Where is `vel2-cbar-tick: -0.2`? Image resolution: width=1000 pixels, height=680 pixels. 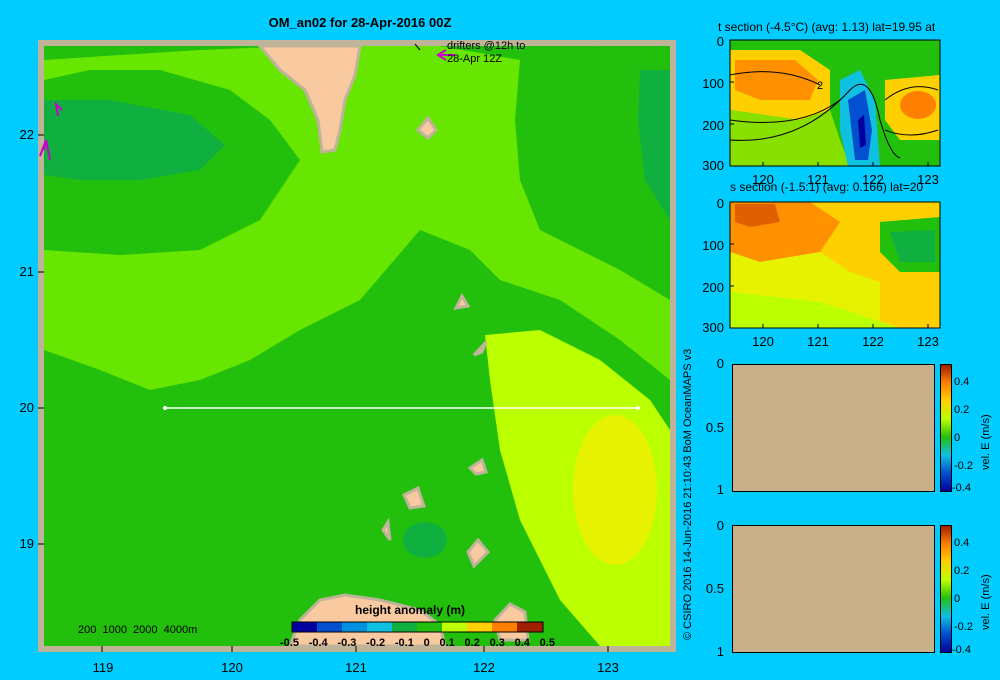
vel2-cbar-tick: -0.2 is located at coordinates (963, 627).